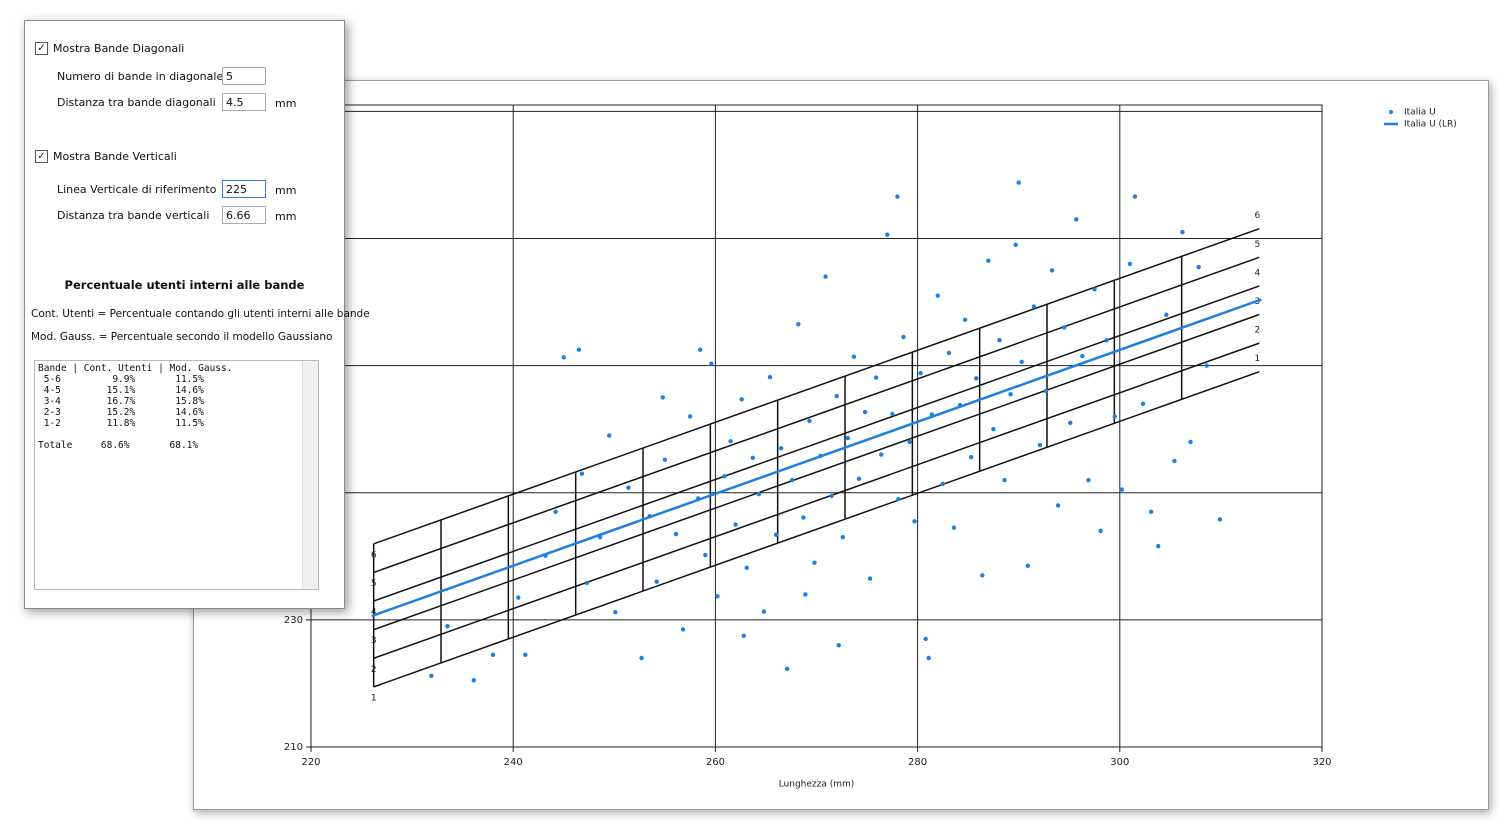 The width and height of the screenshot is (1511, 834). What do you see at coordinates (1257, 216) in the screenshot?
I see `band-label: 6` at bounding box center [1257, 216].